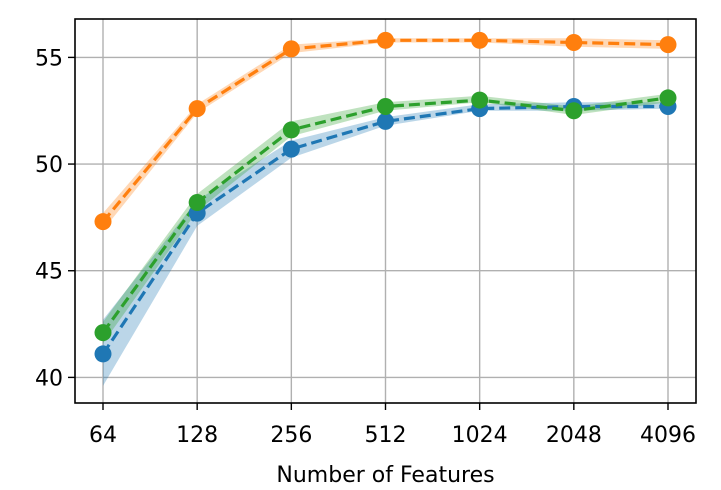 Image resolution: width=721 pixels, height=490 pixels. Describe the element at coordinates (197, 435) in the screenshot. I see `x-tick-label: 128` at that location.